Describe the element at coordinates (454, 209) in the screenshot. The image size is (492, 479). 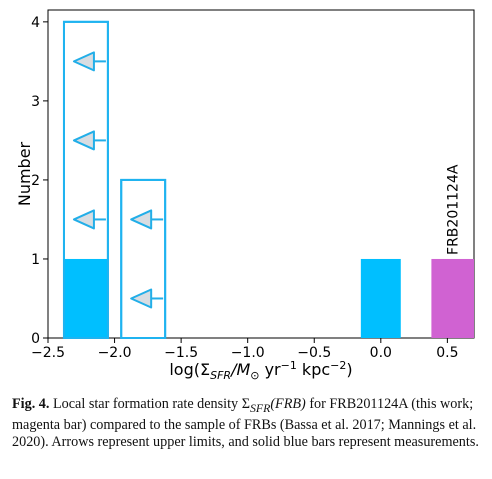
I see `frb-annotation: FRB201124A` at that location.